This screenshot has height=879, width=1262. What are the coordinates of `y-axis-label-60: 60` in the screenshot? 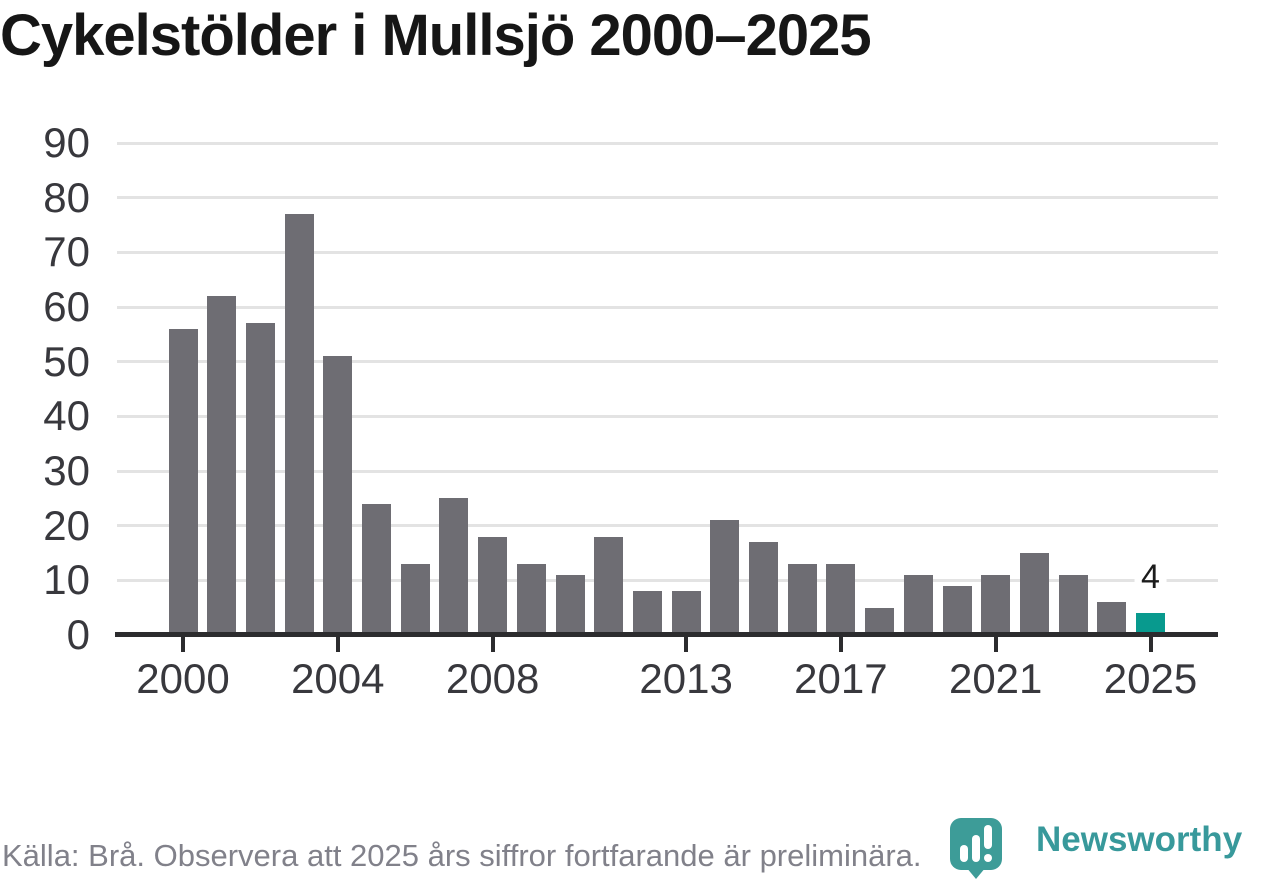 It's located at (66, 306).